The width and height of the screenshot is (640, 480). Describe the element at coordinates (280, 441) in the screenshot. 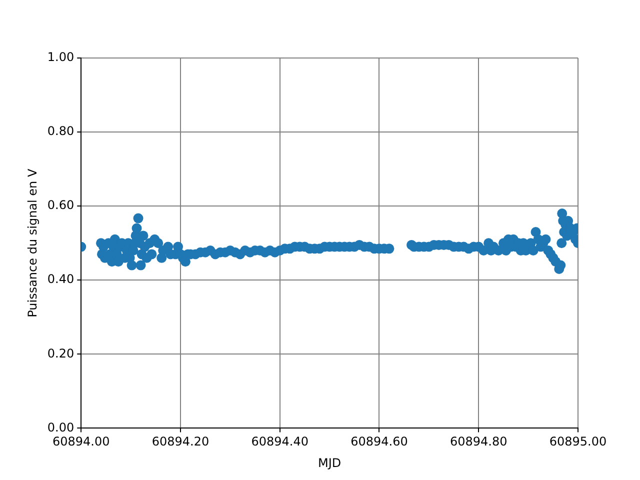

I see `x-tick-label: 60894.40` at that location.